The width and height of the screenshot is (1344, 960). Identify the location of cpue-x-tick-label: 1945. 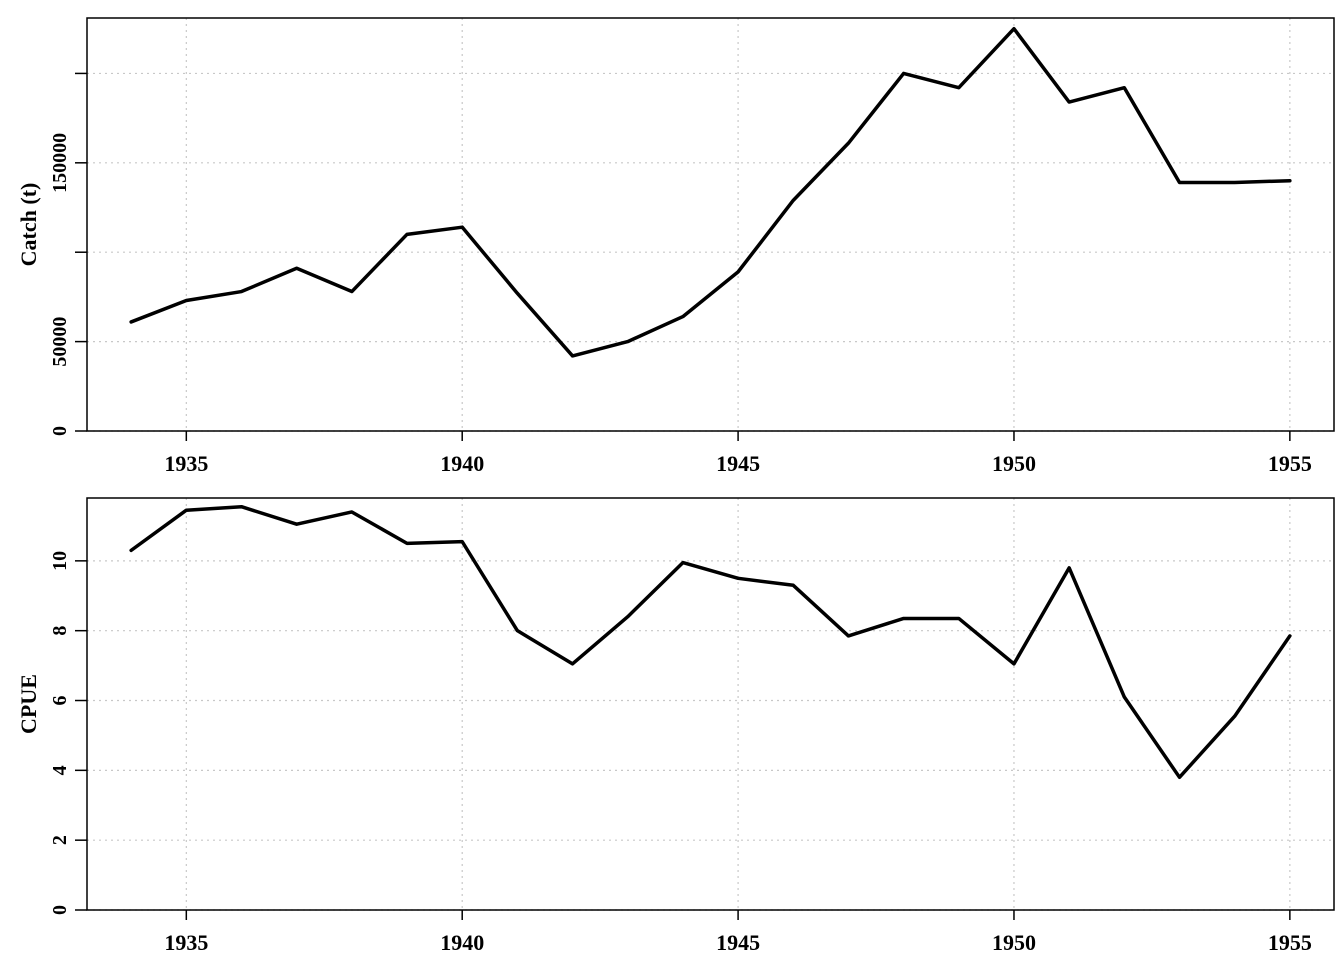
(738, 942).